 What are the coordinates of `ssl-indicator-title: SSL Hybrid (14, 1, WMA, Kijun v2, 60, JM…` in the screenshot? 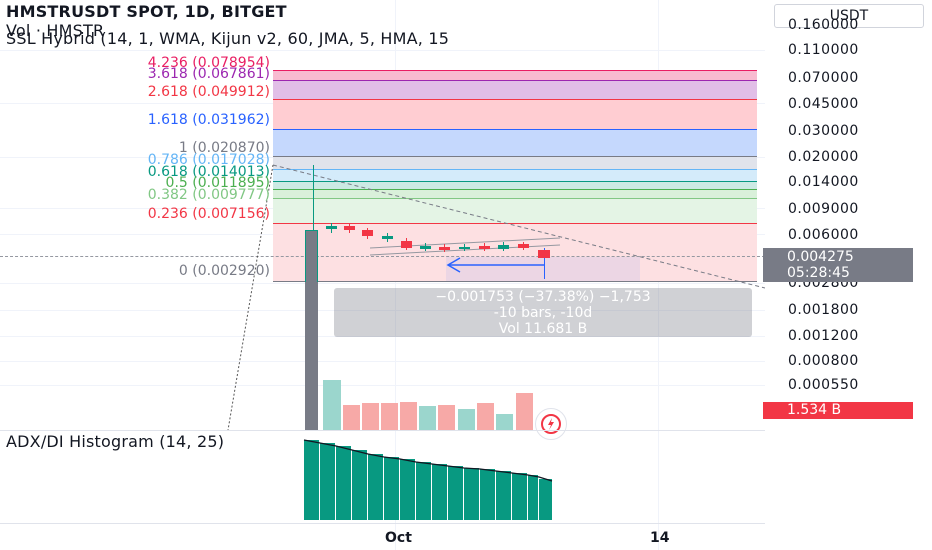 It's located at (228, 38).